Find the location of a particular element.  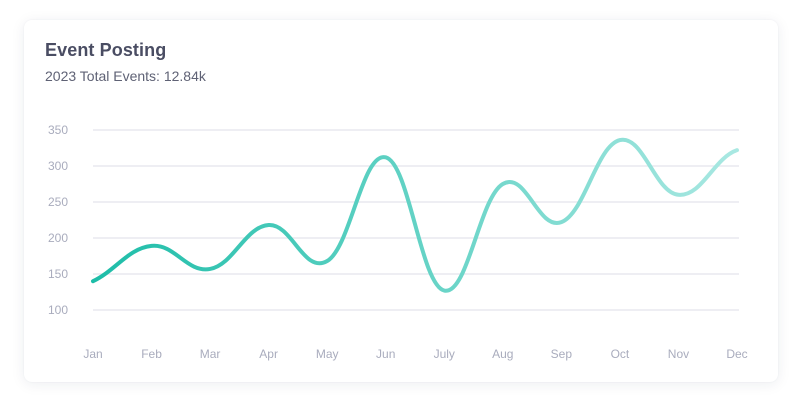

y-tick-label-200: 200 is located at coordinates (58, 238).